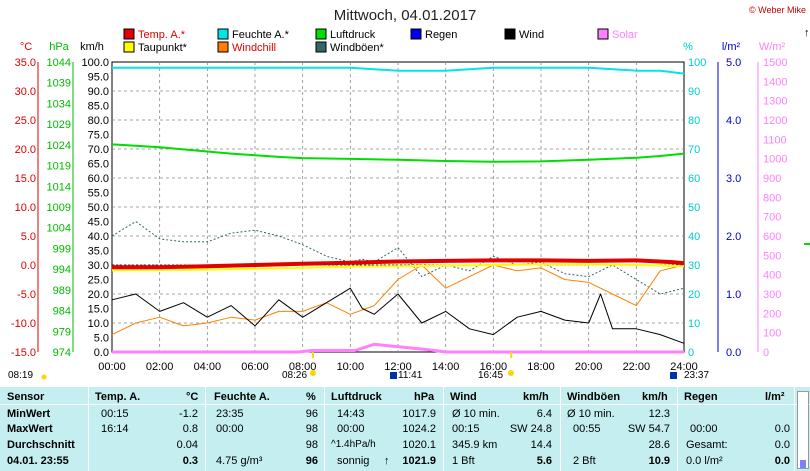 This screenshot has width=810, height=471. I want to click on wind-tick-label: 95.0, so click(98, 78).